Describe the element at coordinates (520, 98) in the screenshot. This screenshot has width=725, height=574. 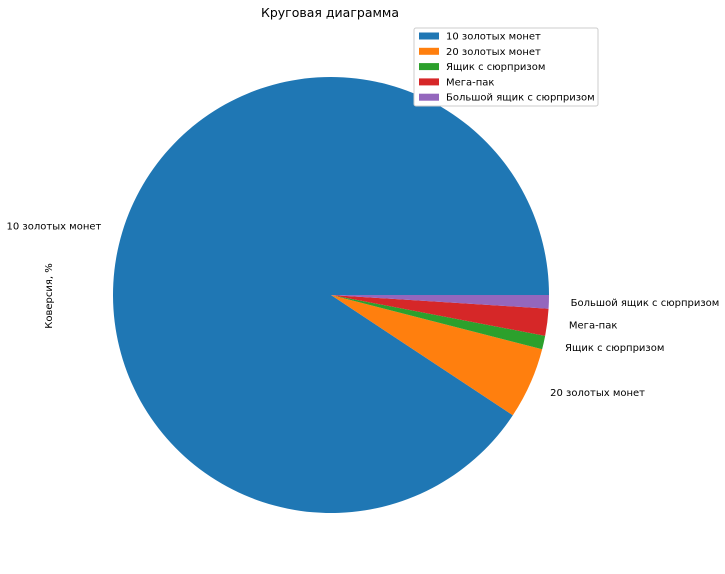
I see `legend-entry: Большой ящик с сюрпризом` at that location.